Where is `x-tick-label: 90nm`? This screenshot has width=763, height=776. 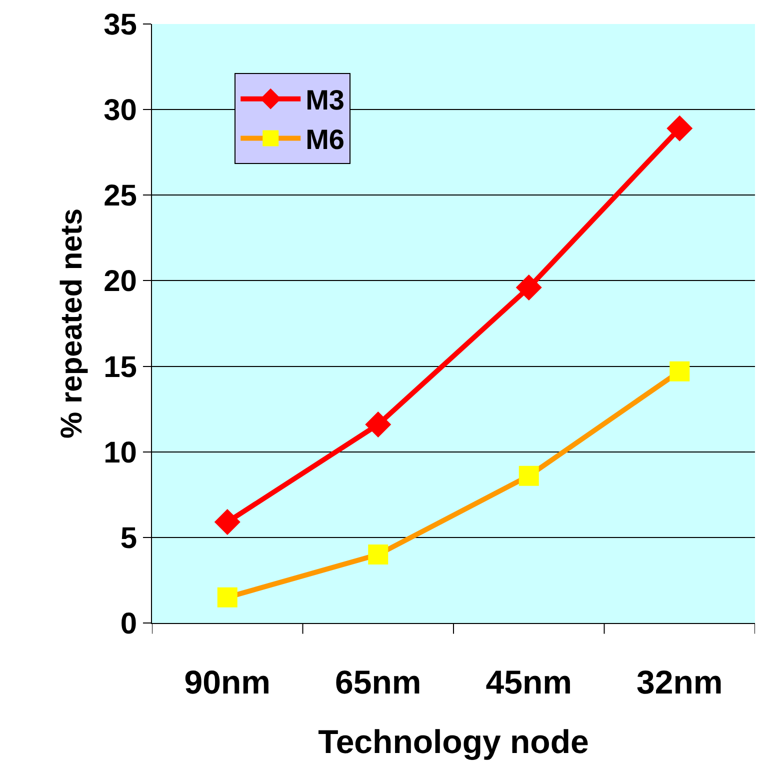 x-tick-label: 90nm is located at coordinates (227, 682).